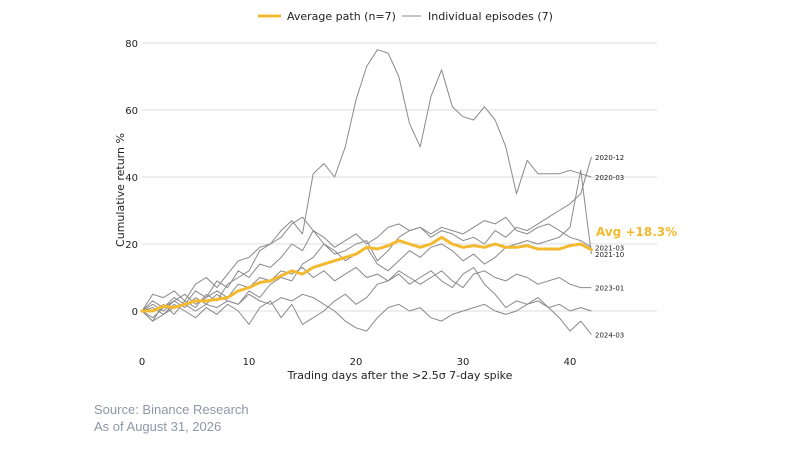 The width and height of the screenshot is (800, 450). What do you see at coordinates (400, 375) in the screenshot?
I see `x-axis-label: Trading days after the >2.5σ 7-day spike` at bounding box center [400, 375].